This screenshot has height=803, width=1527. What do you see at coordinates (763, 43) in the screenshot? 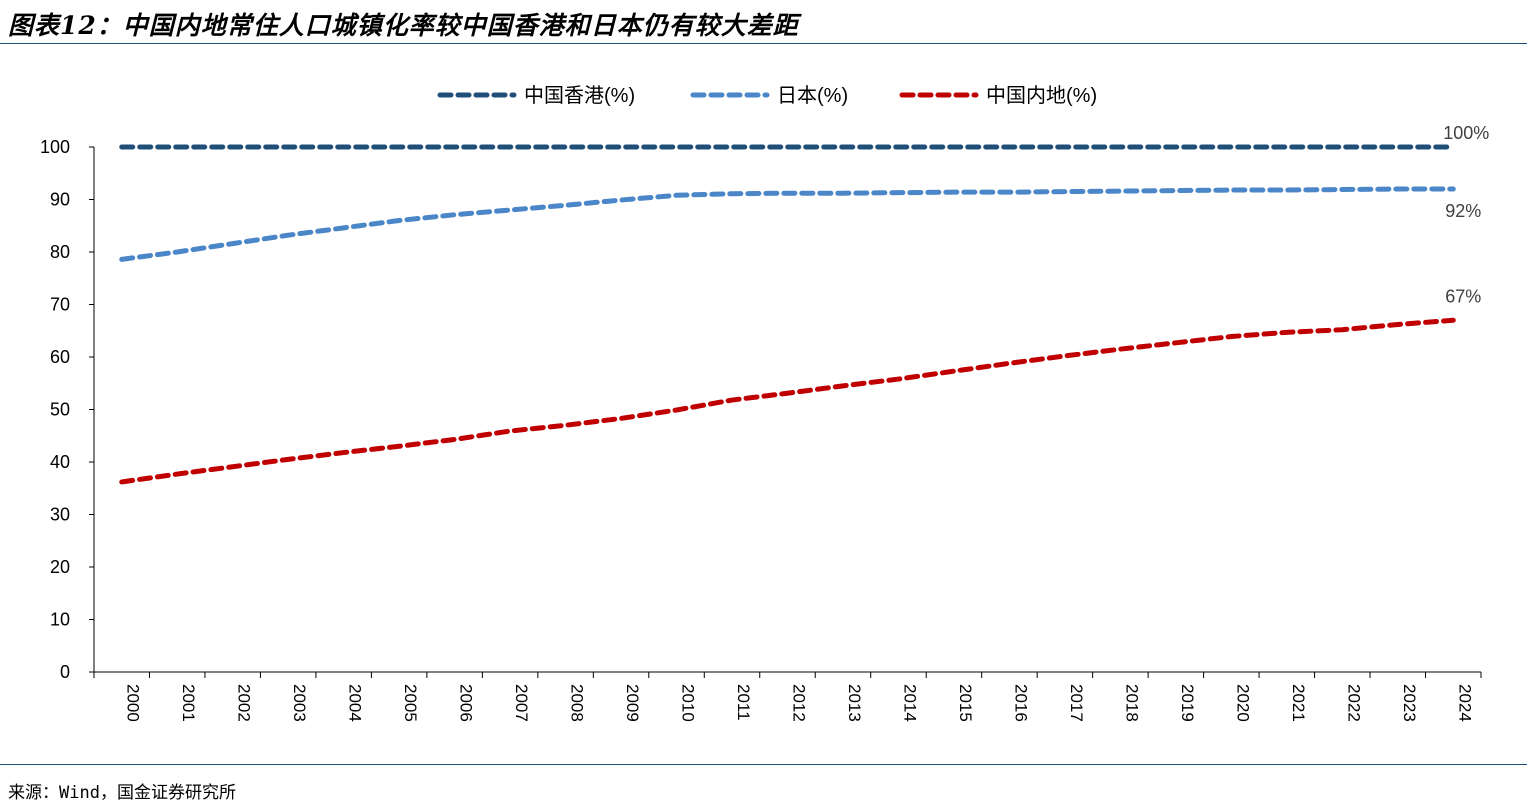
I see `title-divider` at bounding box center [763, 43].